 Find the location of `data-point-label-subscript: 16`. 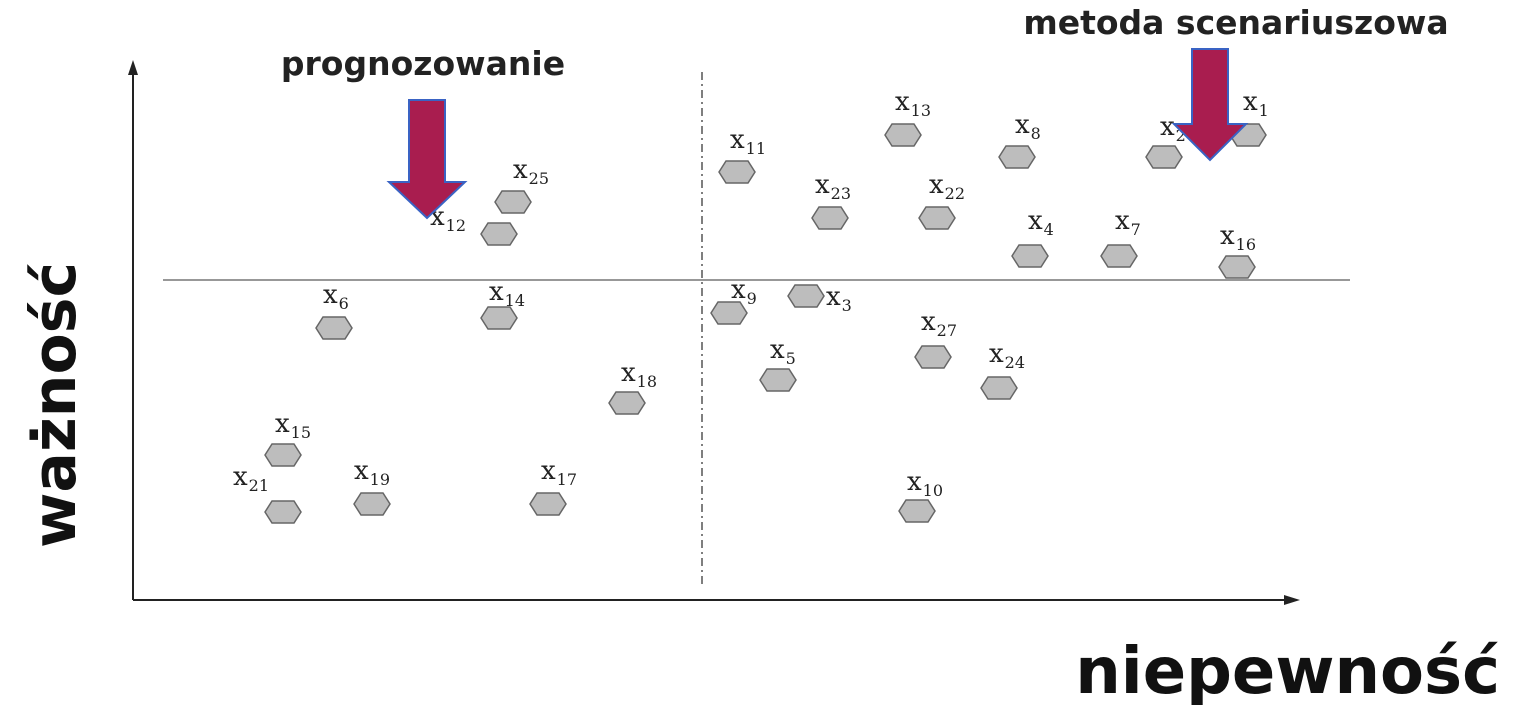

data-point-label-subscript: 16 is located at coordinates (1246, 244).